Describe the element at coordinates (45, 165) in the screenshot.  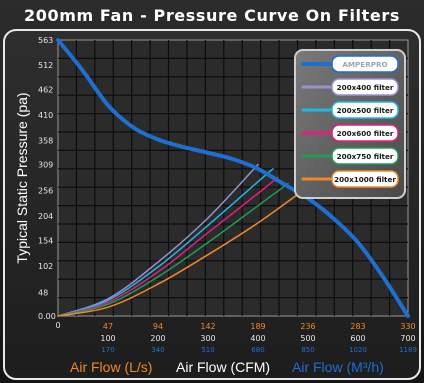
I see `y-tick-label: 309` at that location.